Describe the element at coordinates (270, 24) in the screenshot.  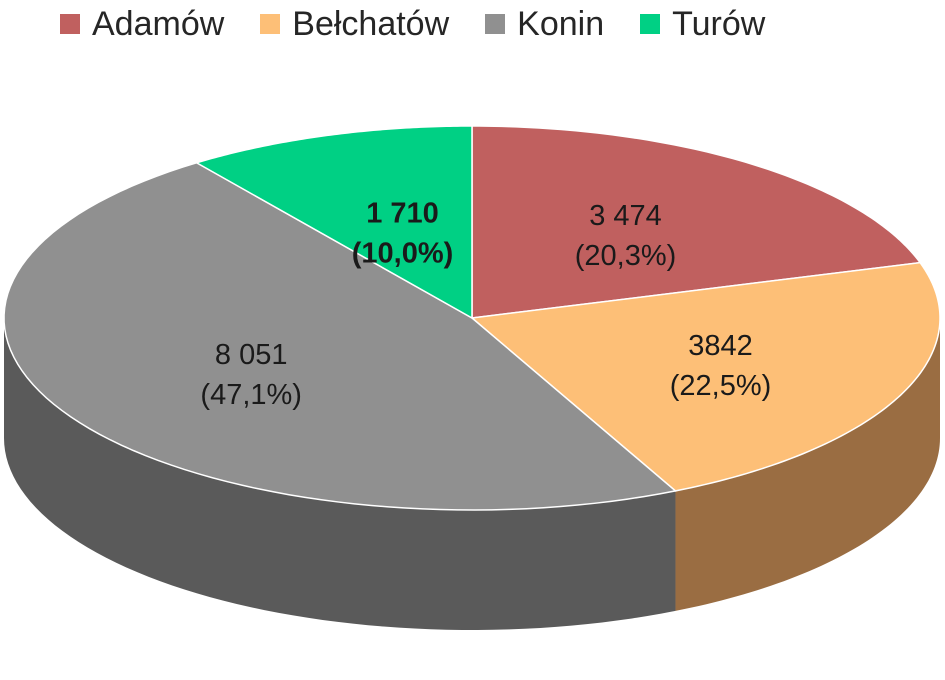
I see `legend-swatch-belchatow` at that location.